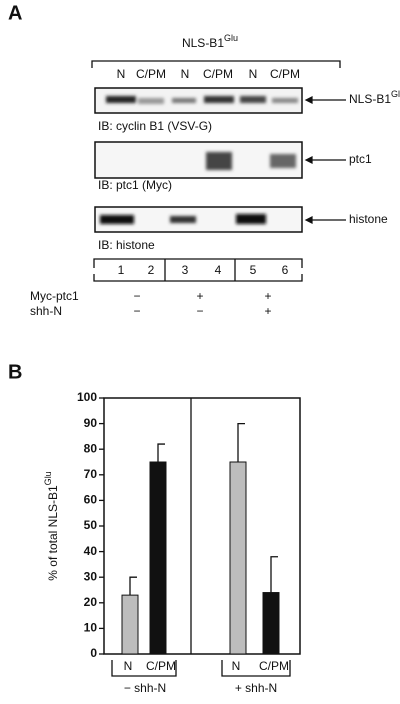 This screenshot has width=400, height=704. I want to click on condition-name: shh-N, so click(46, 311).